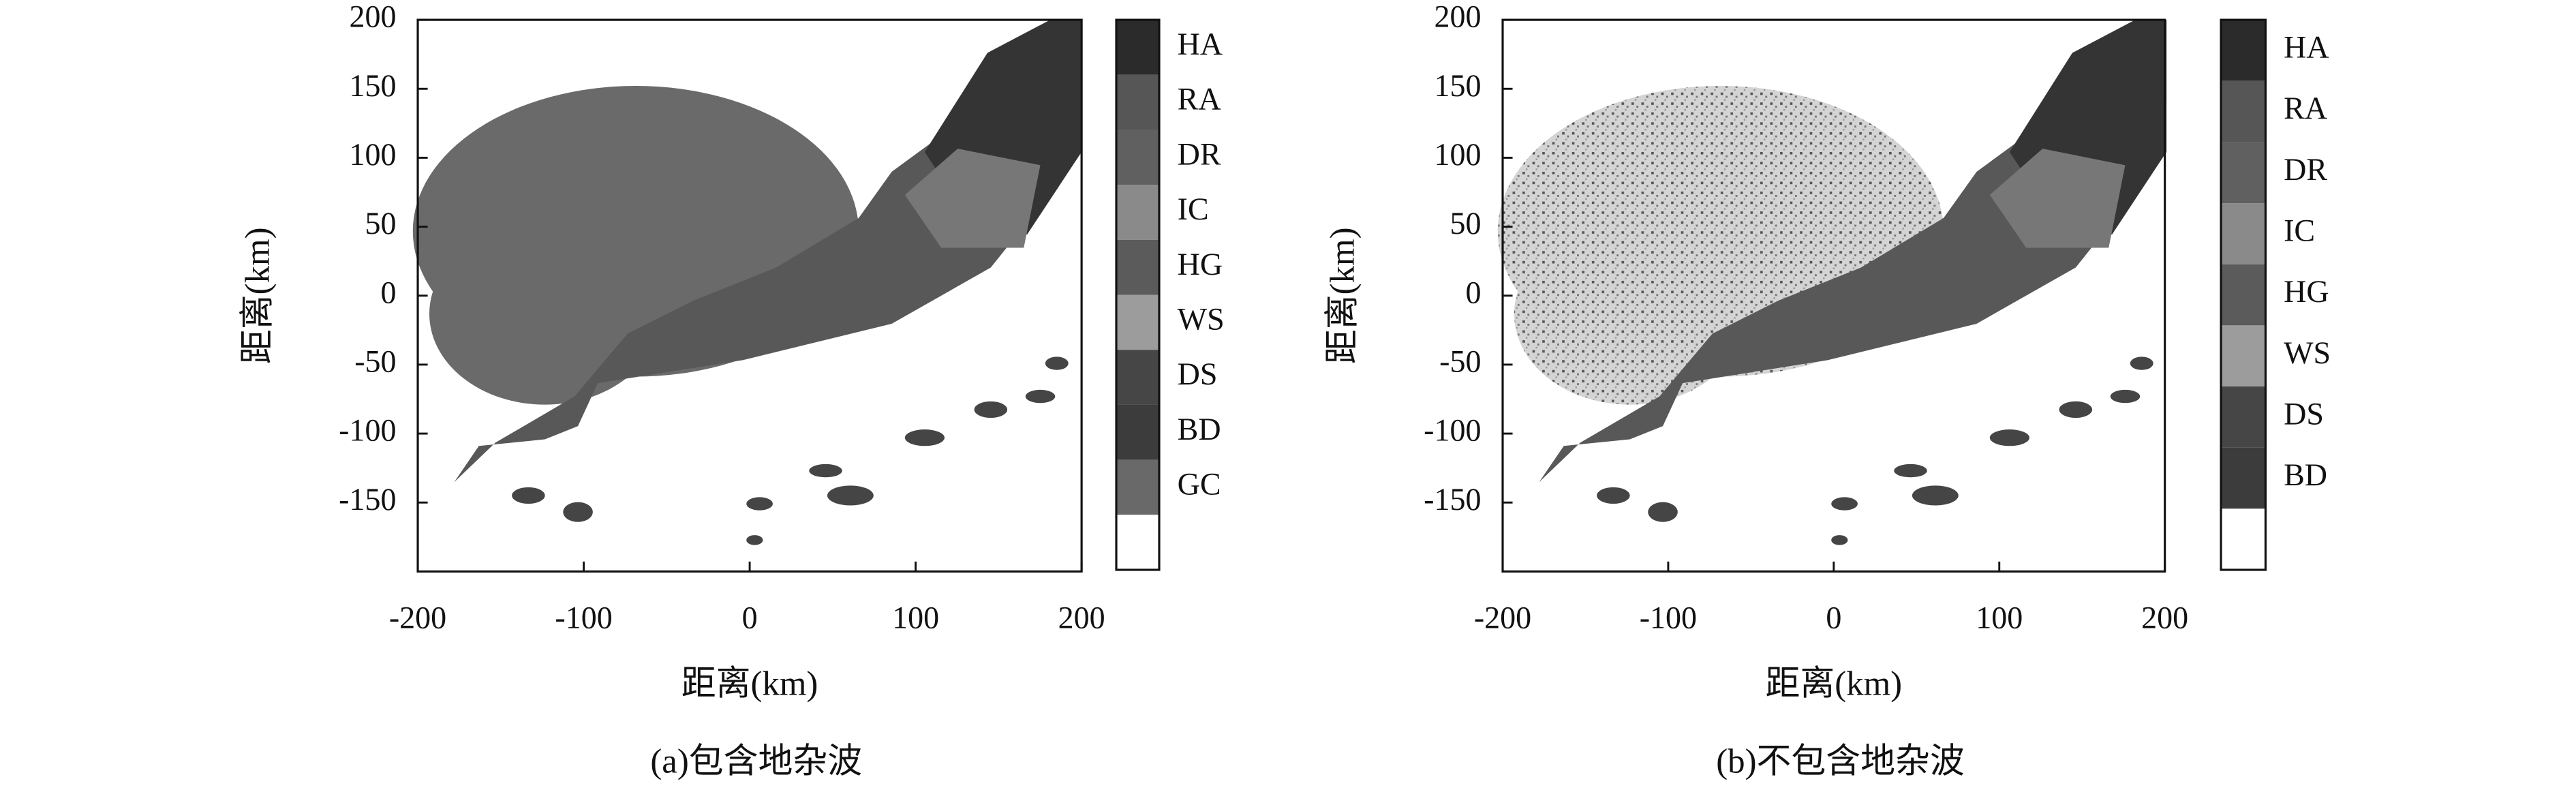 The height and width of the screenshot is (790, 2576). I want to click on caption: (a)包含地杂波, so click(756, 762).